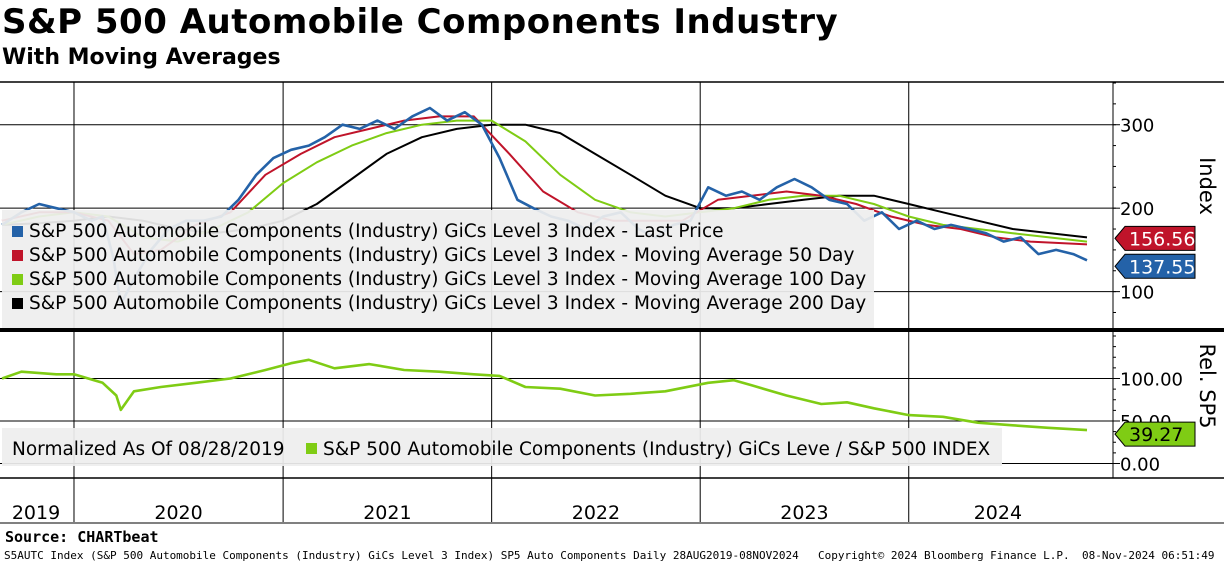 The height and width of the screenshot is (566, 1224). Describe the element at coordinates (17, 279) in the screenshot. I see `legend-swatch-ma100` at that location.